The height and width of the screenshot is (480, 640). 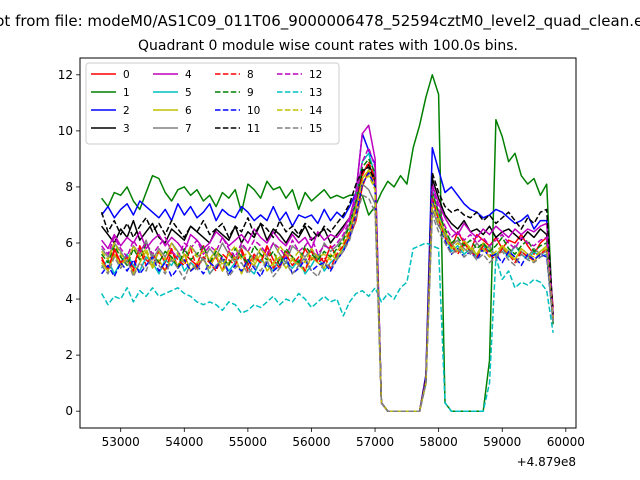 What do you see at coordinates (126, 129) in the screenshot?
I see `legend-label-3: 3` at bounding box center [126, 129].